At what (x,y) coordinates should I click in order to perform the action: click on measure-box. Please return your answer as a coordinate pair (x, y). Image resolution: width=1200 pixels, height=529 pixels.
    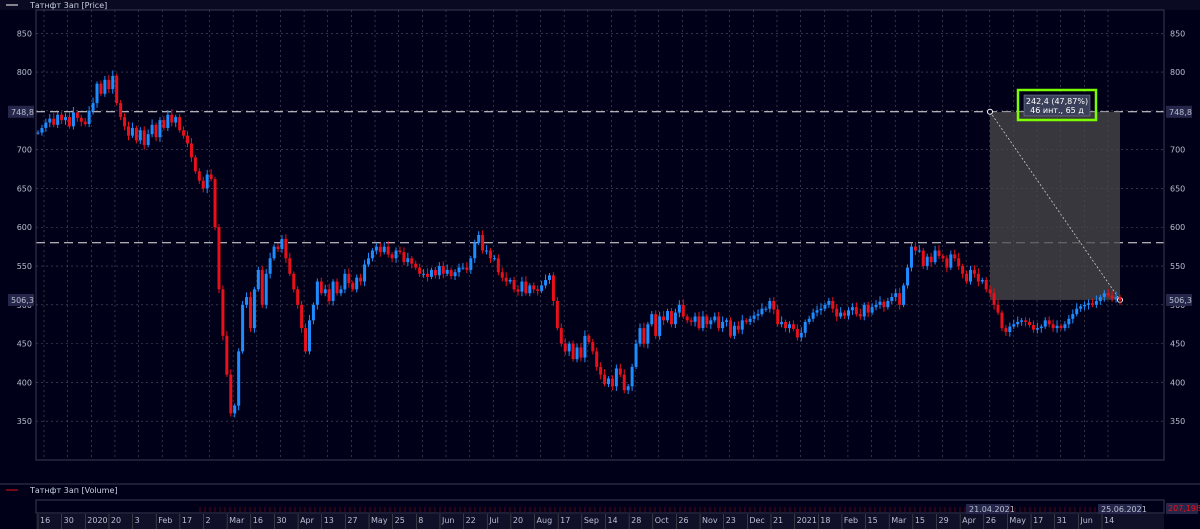
    Looking at the image, I should click on (1055, 205).